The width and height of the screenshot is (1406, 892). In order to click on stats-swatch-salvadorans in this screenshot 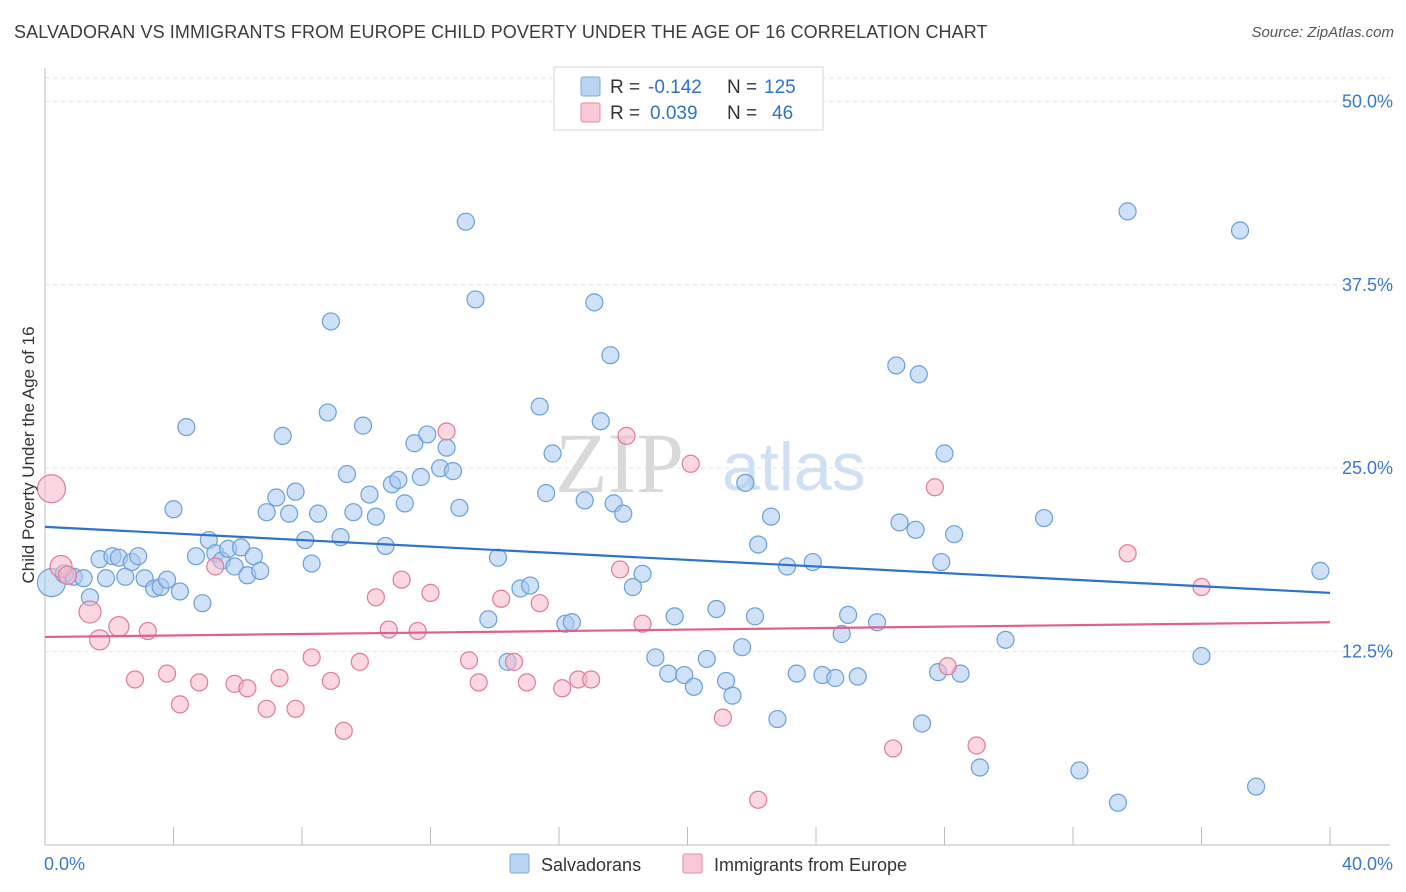, I will do `click(590, 86)`.